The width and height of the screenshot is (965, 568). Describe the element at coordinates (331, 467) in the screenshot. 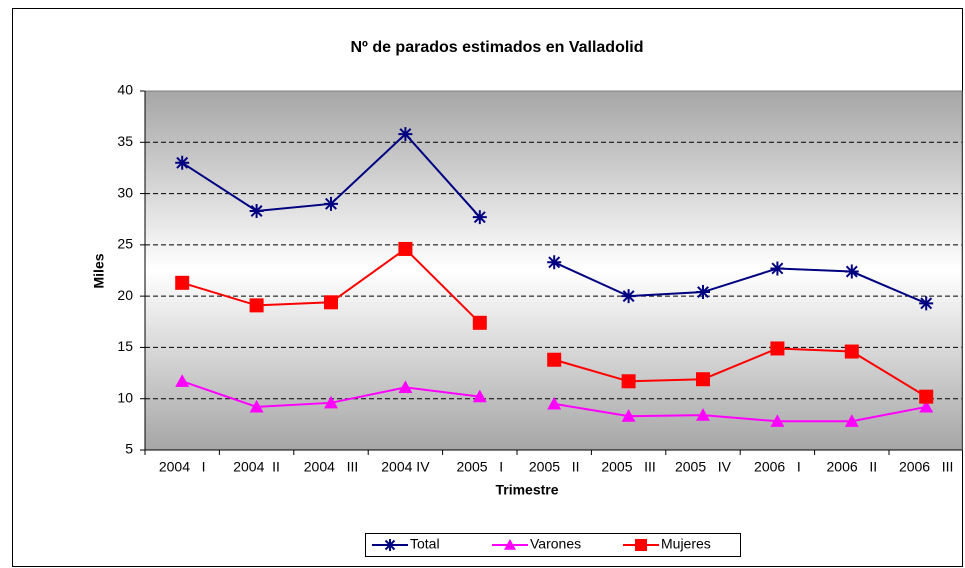

I see `x-tick-label: 2004 III` at that location.